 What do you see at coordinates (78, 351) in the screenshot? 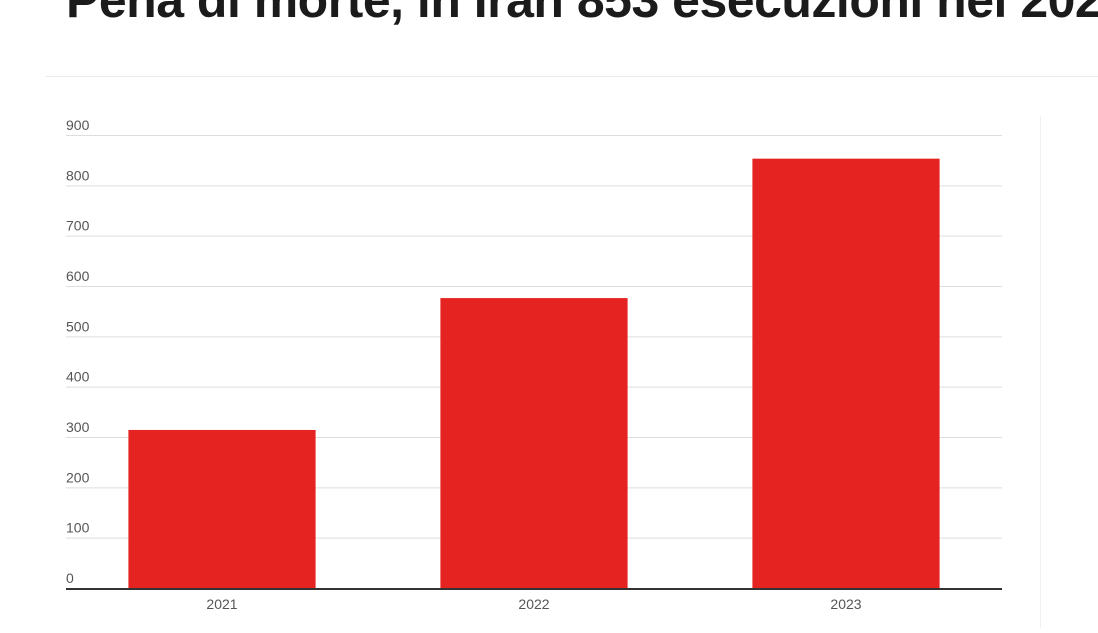
I see `y-axis-ticks: 0 100 200 300 400 500 600 700 800 900` at bounding box center [78, 351].